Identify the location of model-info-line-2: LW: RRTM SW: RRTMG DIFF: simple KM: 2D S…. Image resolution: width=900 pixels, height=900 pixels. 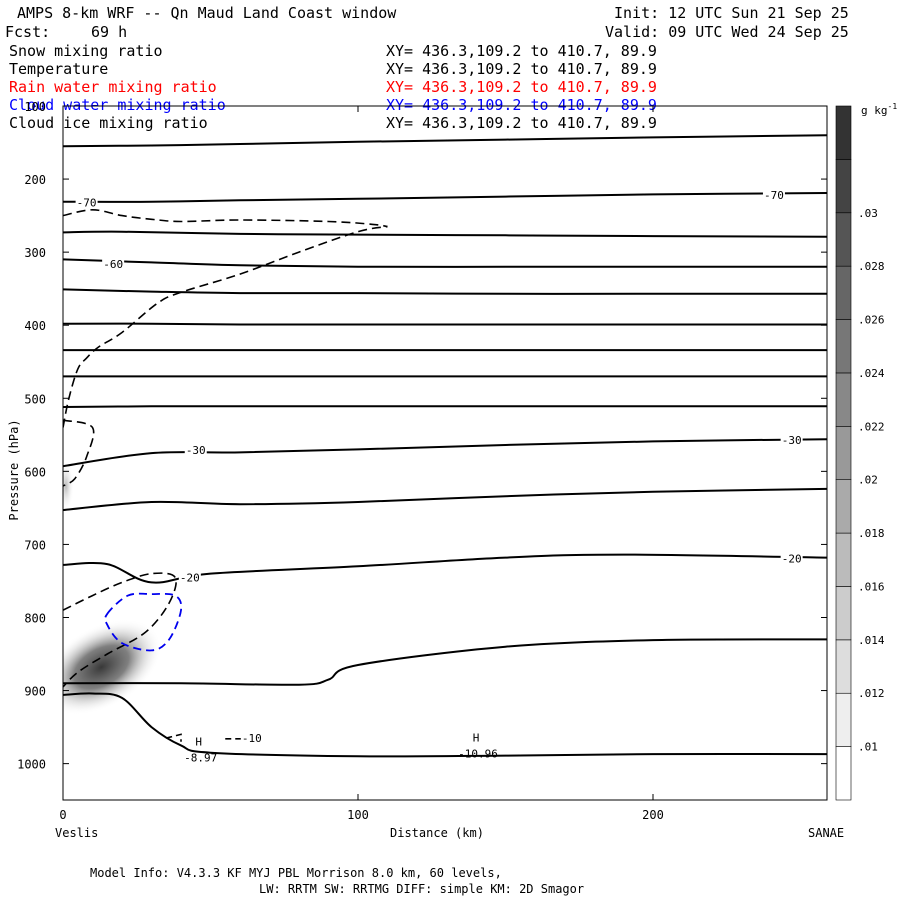
(421, 889).